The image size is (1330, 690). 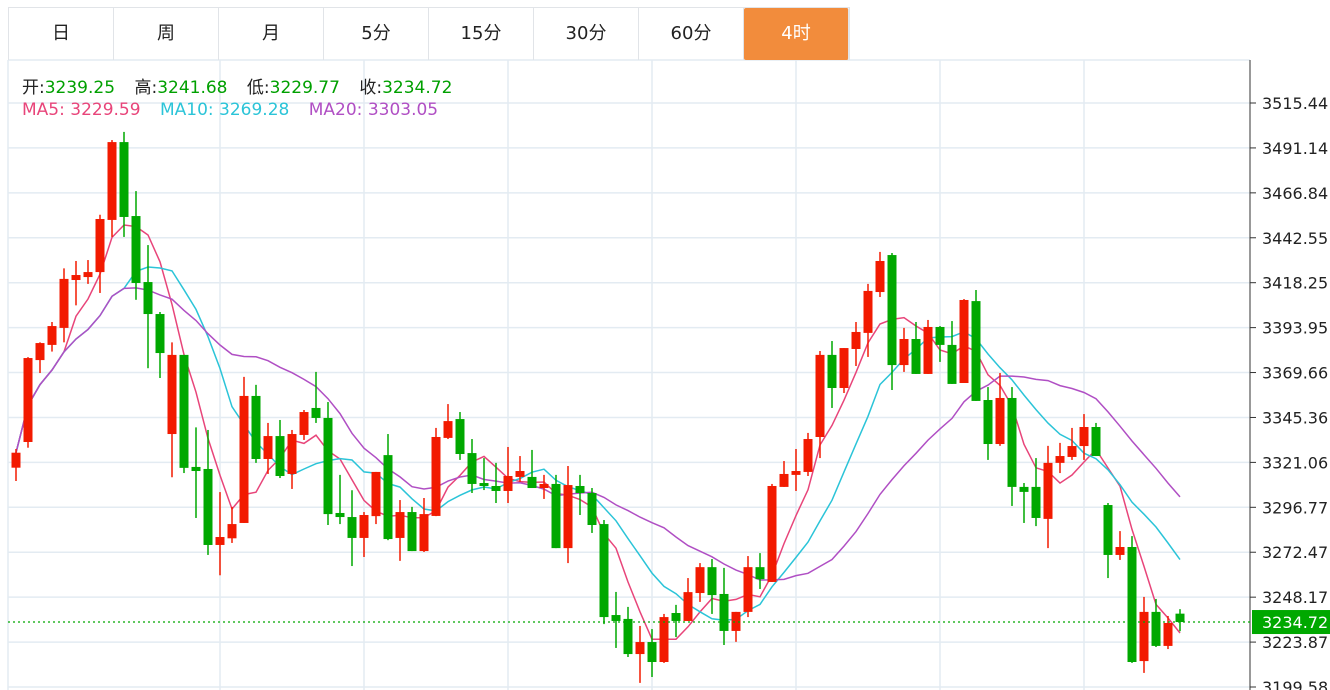 What do you see at coordinates (1295, 417) in the screenshot?
I see `y-tick-label: 3345.36` at bounding box center [1295, 417].